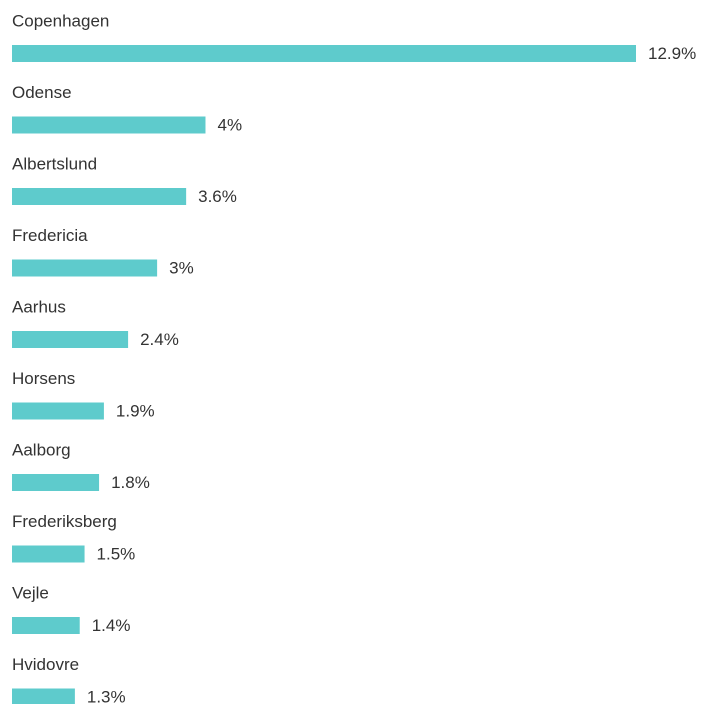 Image resolution: width=707 pixels, height=704 pixels. Describe the element at coordinates (43, 378) in the screenshot. I see `category-label: Horsens` at that location.